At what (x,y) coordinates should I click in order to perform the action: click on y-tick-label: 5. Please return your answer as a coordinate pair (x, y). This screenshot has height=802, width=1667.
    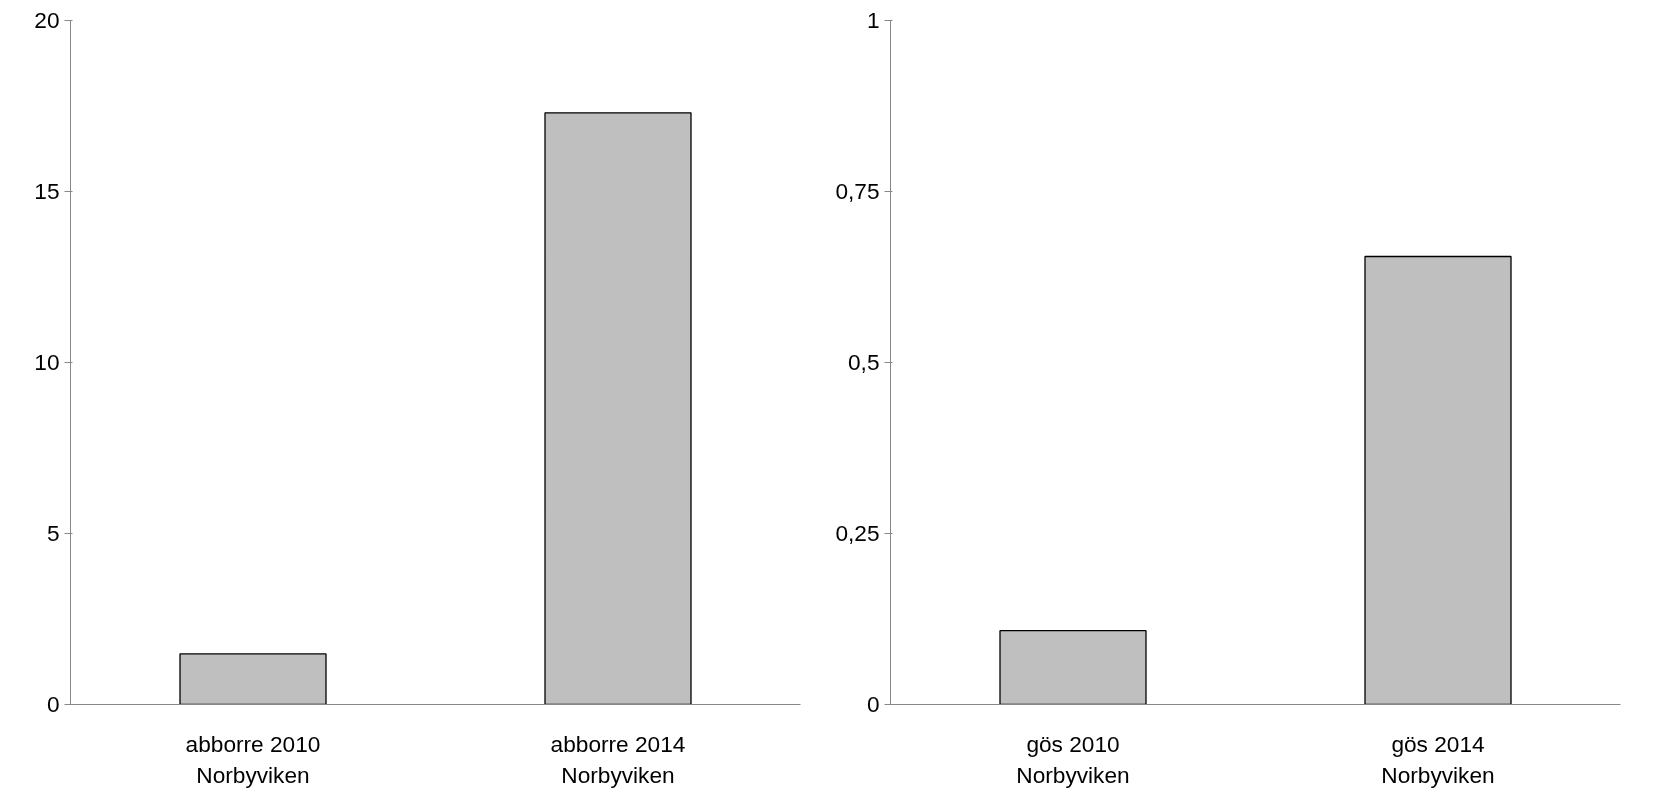
    Looking at the image, I should click on (53, 533).